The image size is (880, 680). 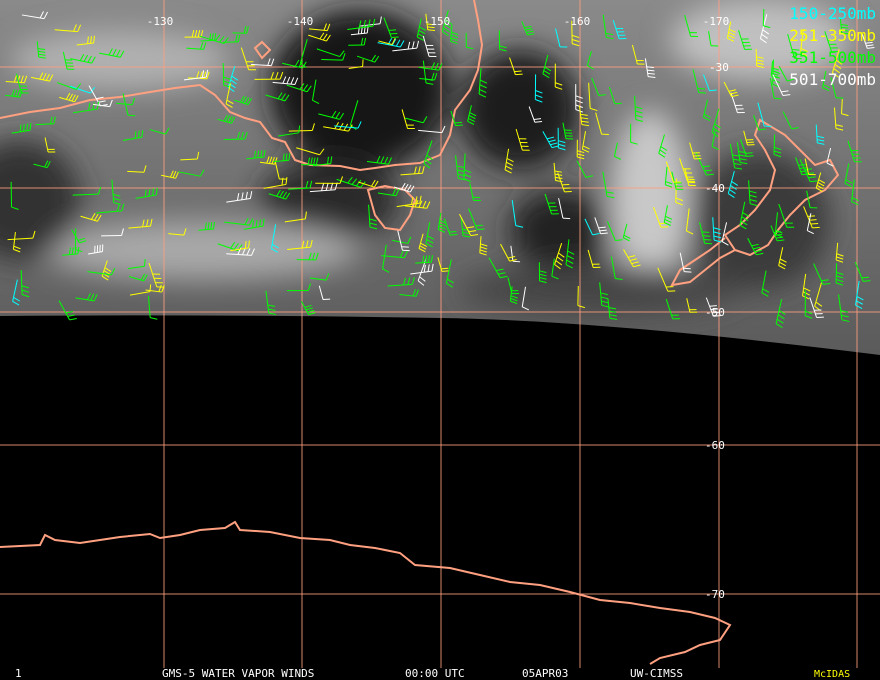 I want to click on legend: 150-250mb 251-350mb 351-500mb 501-700mb, so click(x=832, y=46).